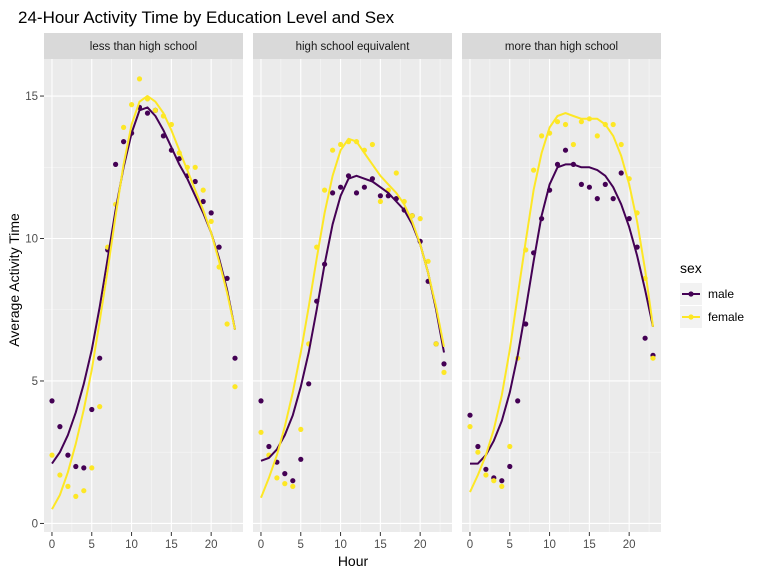  Describe the element at coordinates (143, 47) in the screenshot. I see `facet-strip-label: less than high school` at that location.